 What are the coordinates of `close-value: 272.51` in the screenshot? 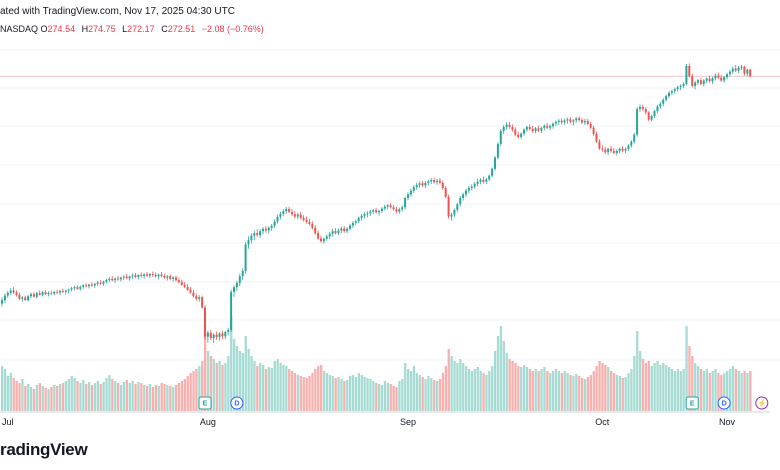 It's located at (181, 29).